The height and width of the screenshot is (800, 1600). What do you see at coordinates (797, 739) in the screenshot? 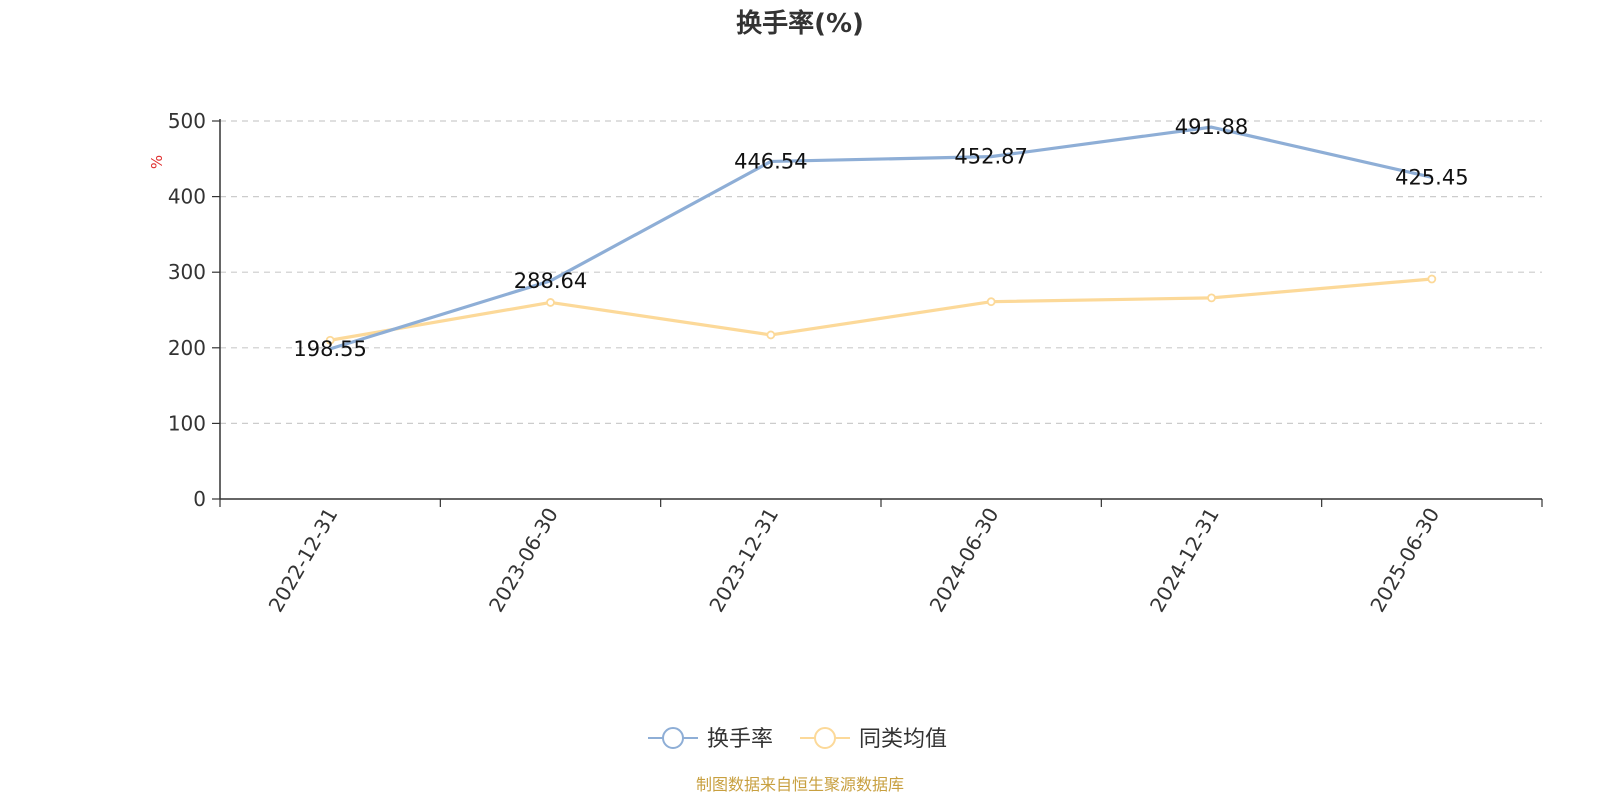
I see `legend: 换手率 同类均值` at bounding box center [797, 739].